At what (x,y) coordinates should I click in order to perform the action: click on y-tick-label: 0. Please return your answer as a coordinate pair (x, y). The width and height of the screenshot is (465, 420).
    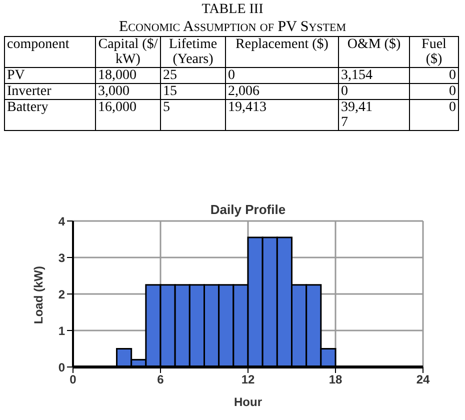
    Looking at the image, I should click on (62, 367).